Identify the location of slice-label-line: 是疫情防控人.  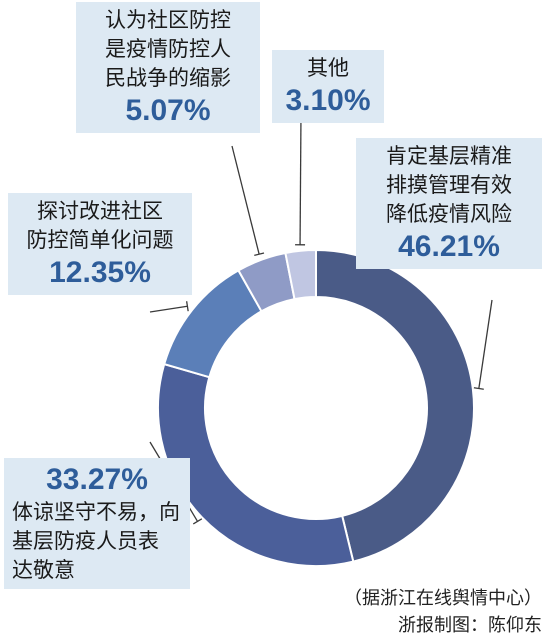
(168, 49).